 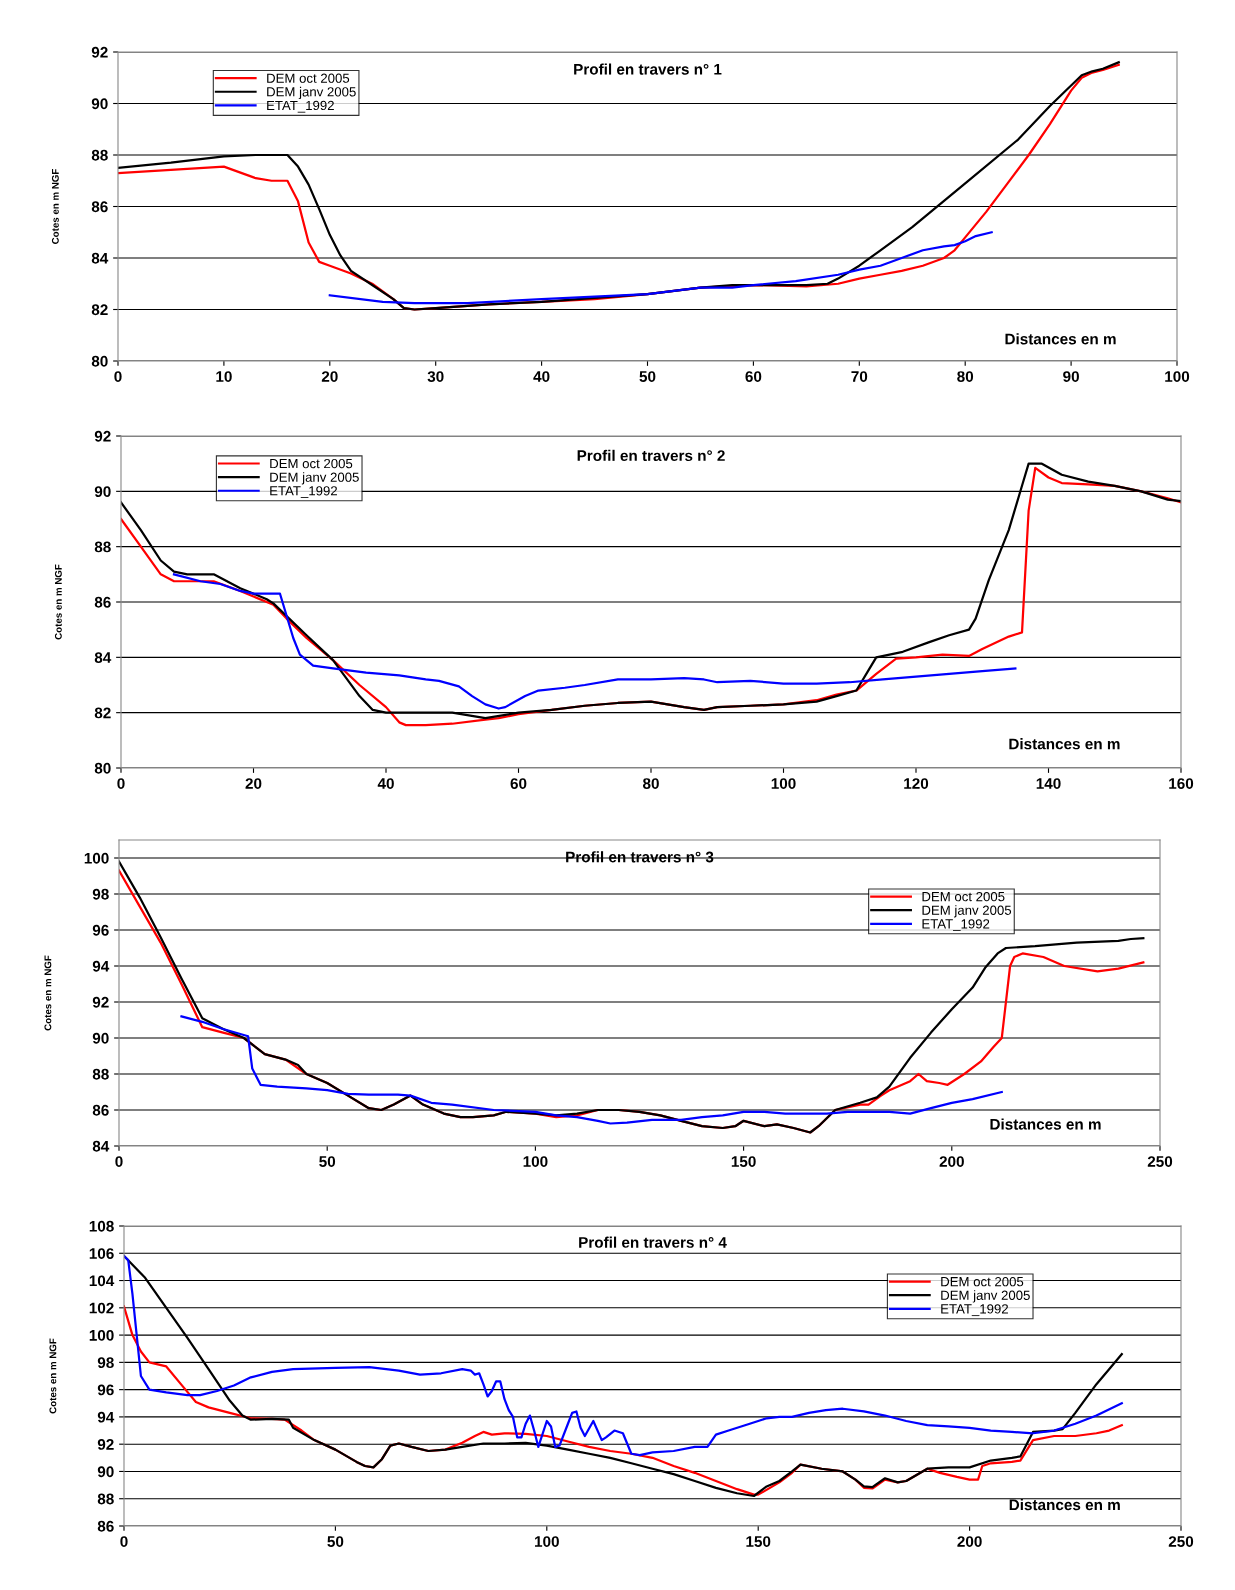 What do you see at coordinates (640, 857) in the screenshot?
I see `text: Profil en travers n° 3` at bounding box center [640, 857].